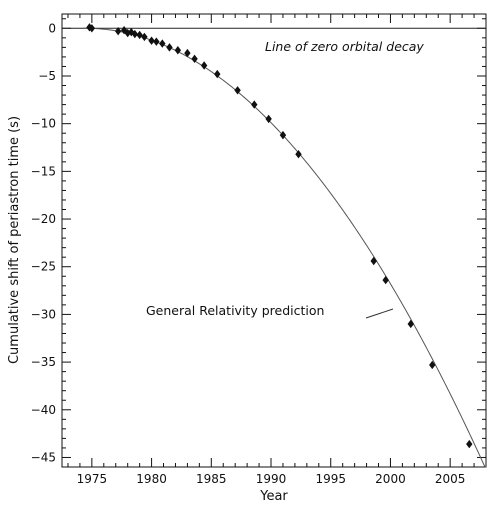 The height and width of the screenshot is (506, 499). Describe the element at coordinates (43, 267) in the screenshot. I see `y-tick-label: −25` at that location.